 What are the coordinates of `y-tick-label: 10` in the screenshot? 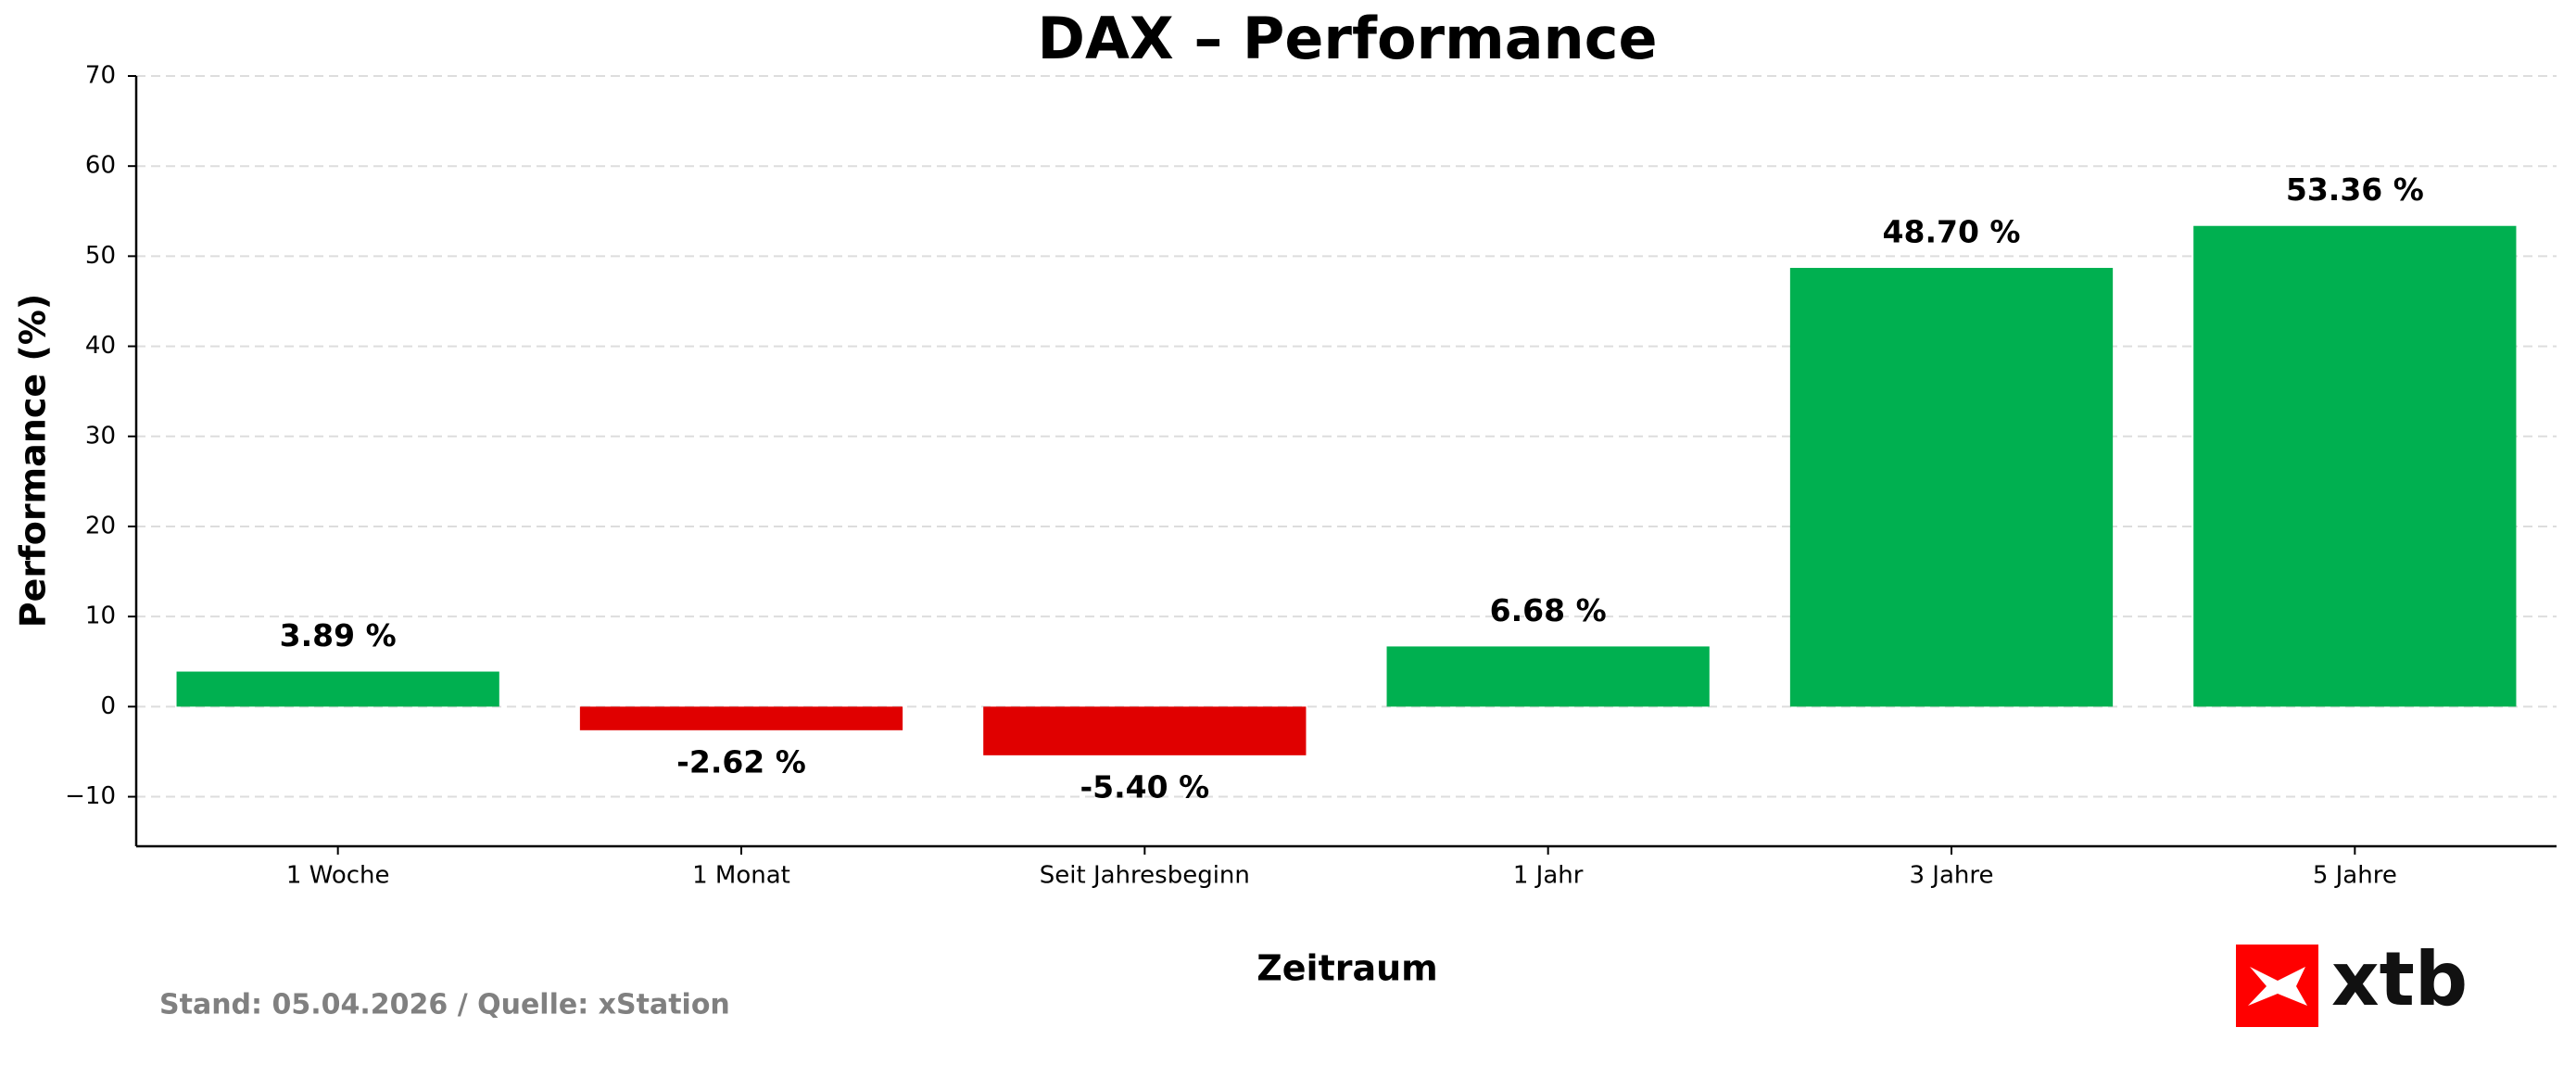 It's located at (100, 616).